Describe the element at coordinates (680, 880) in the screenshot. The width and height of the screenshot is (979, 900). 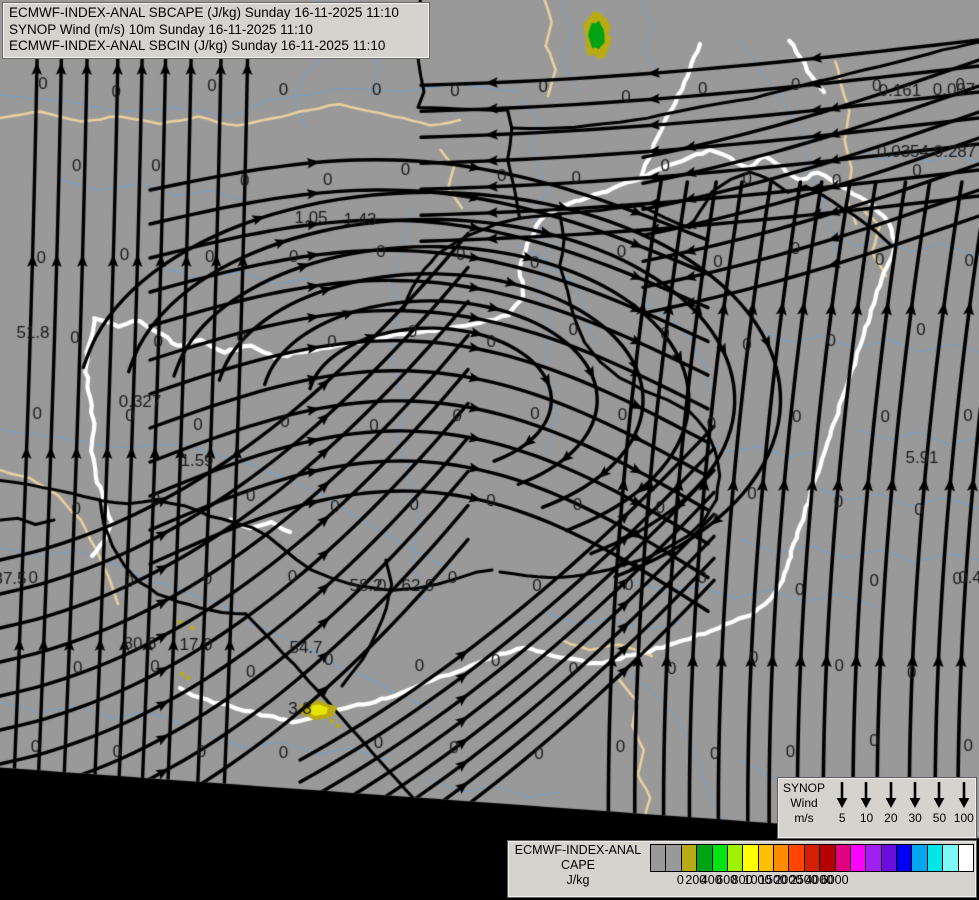
I see `cape-tick-0: 0` at that location.